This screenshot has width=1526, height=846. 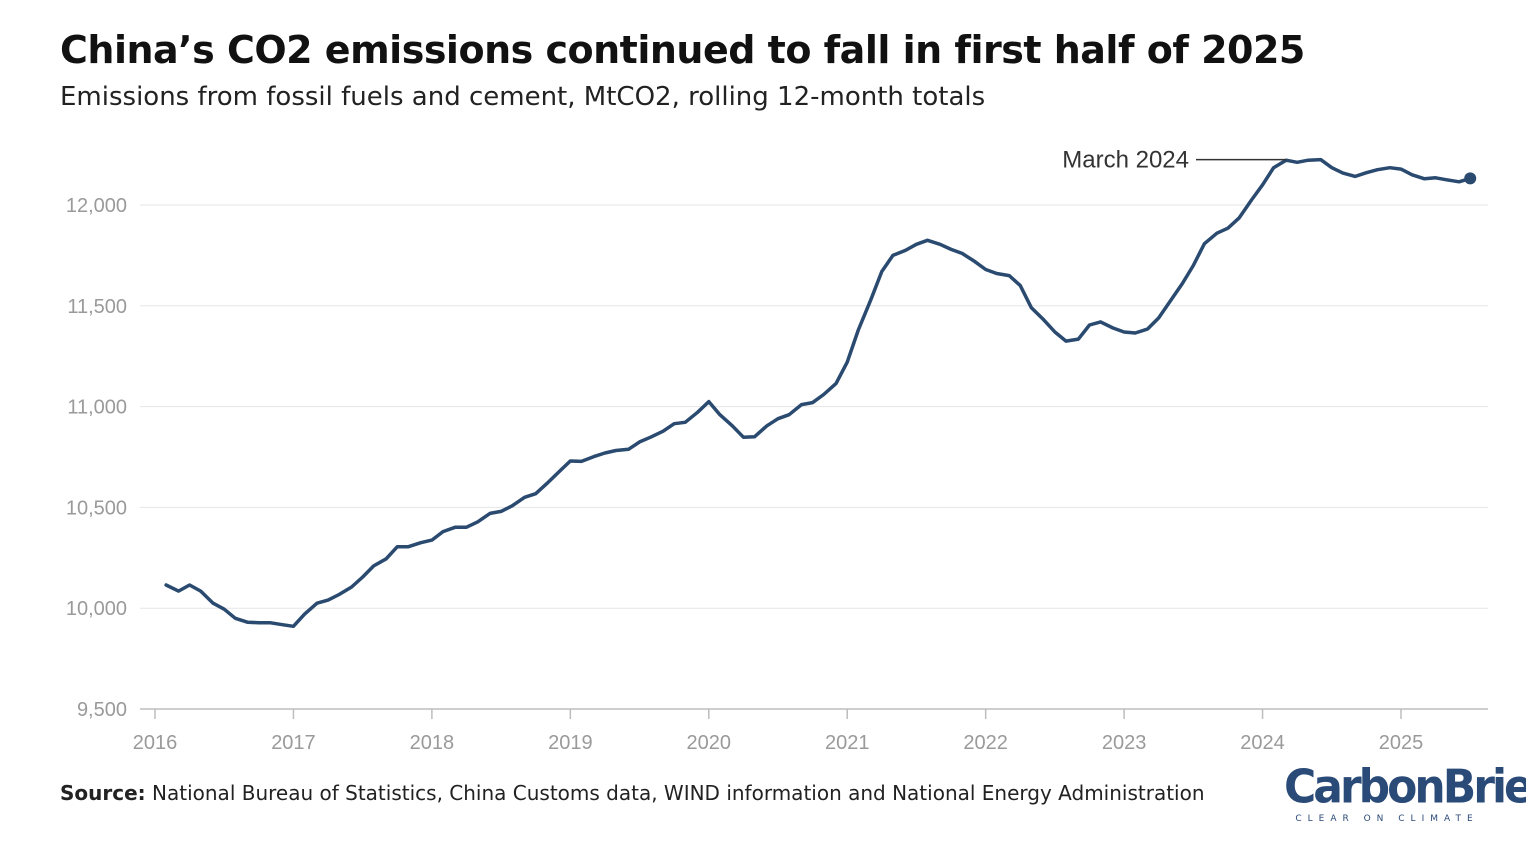 I want to click on y-tick-label: 10,500, so click(x=96, y=508).